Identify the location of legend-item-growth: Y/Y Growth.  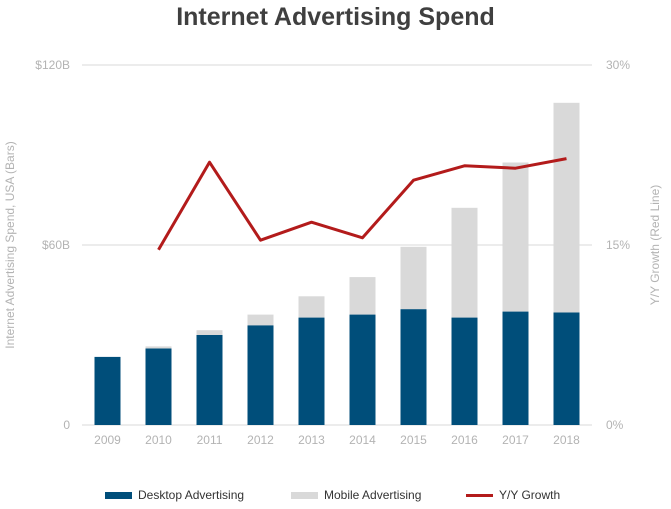
(513, 495).